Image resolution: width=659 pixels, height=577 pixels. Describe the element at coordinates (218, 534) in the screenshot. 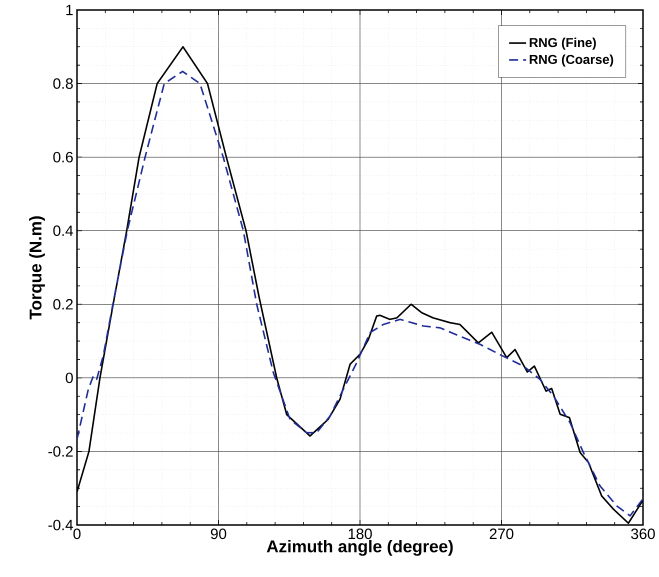

I see `x-tick-label: 90` at that location.